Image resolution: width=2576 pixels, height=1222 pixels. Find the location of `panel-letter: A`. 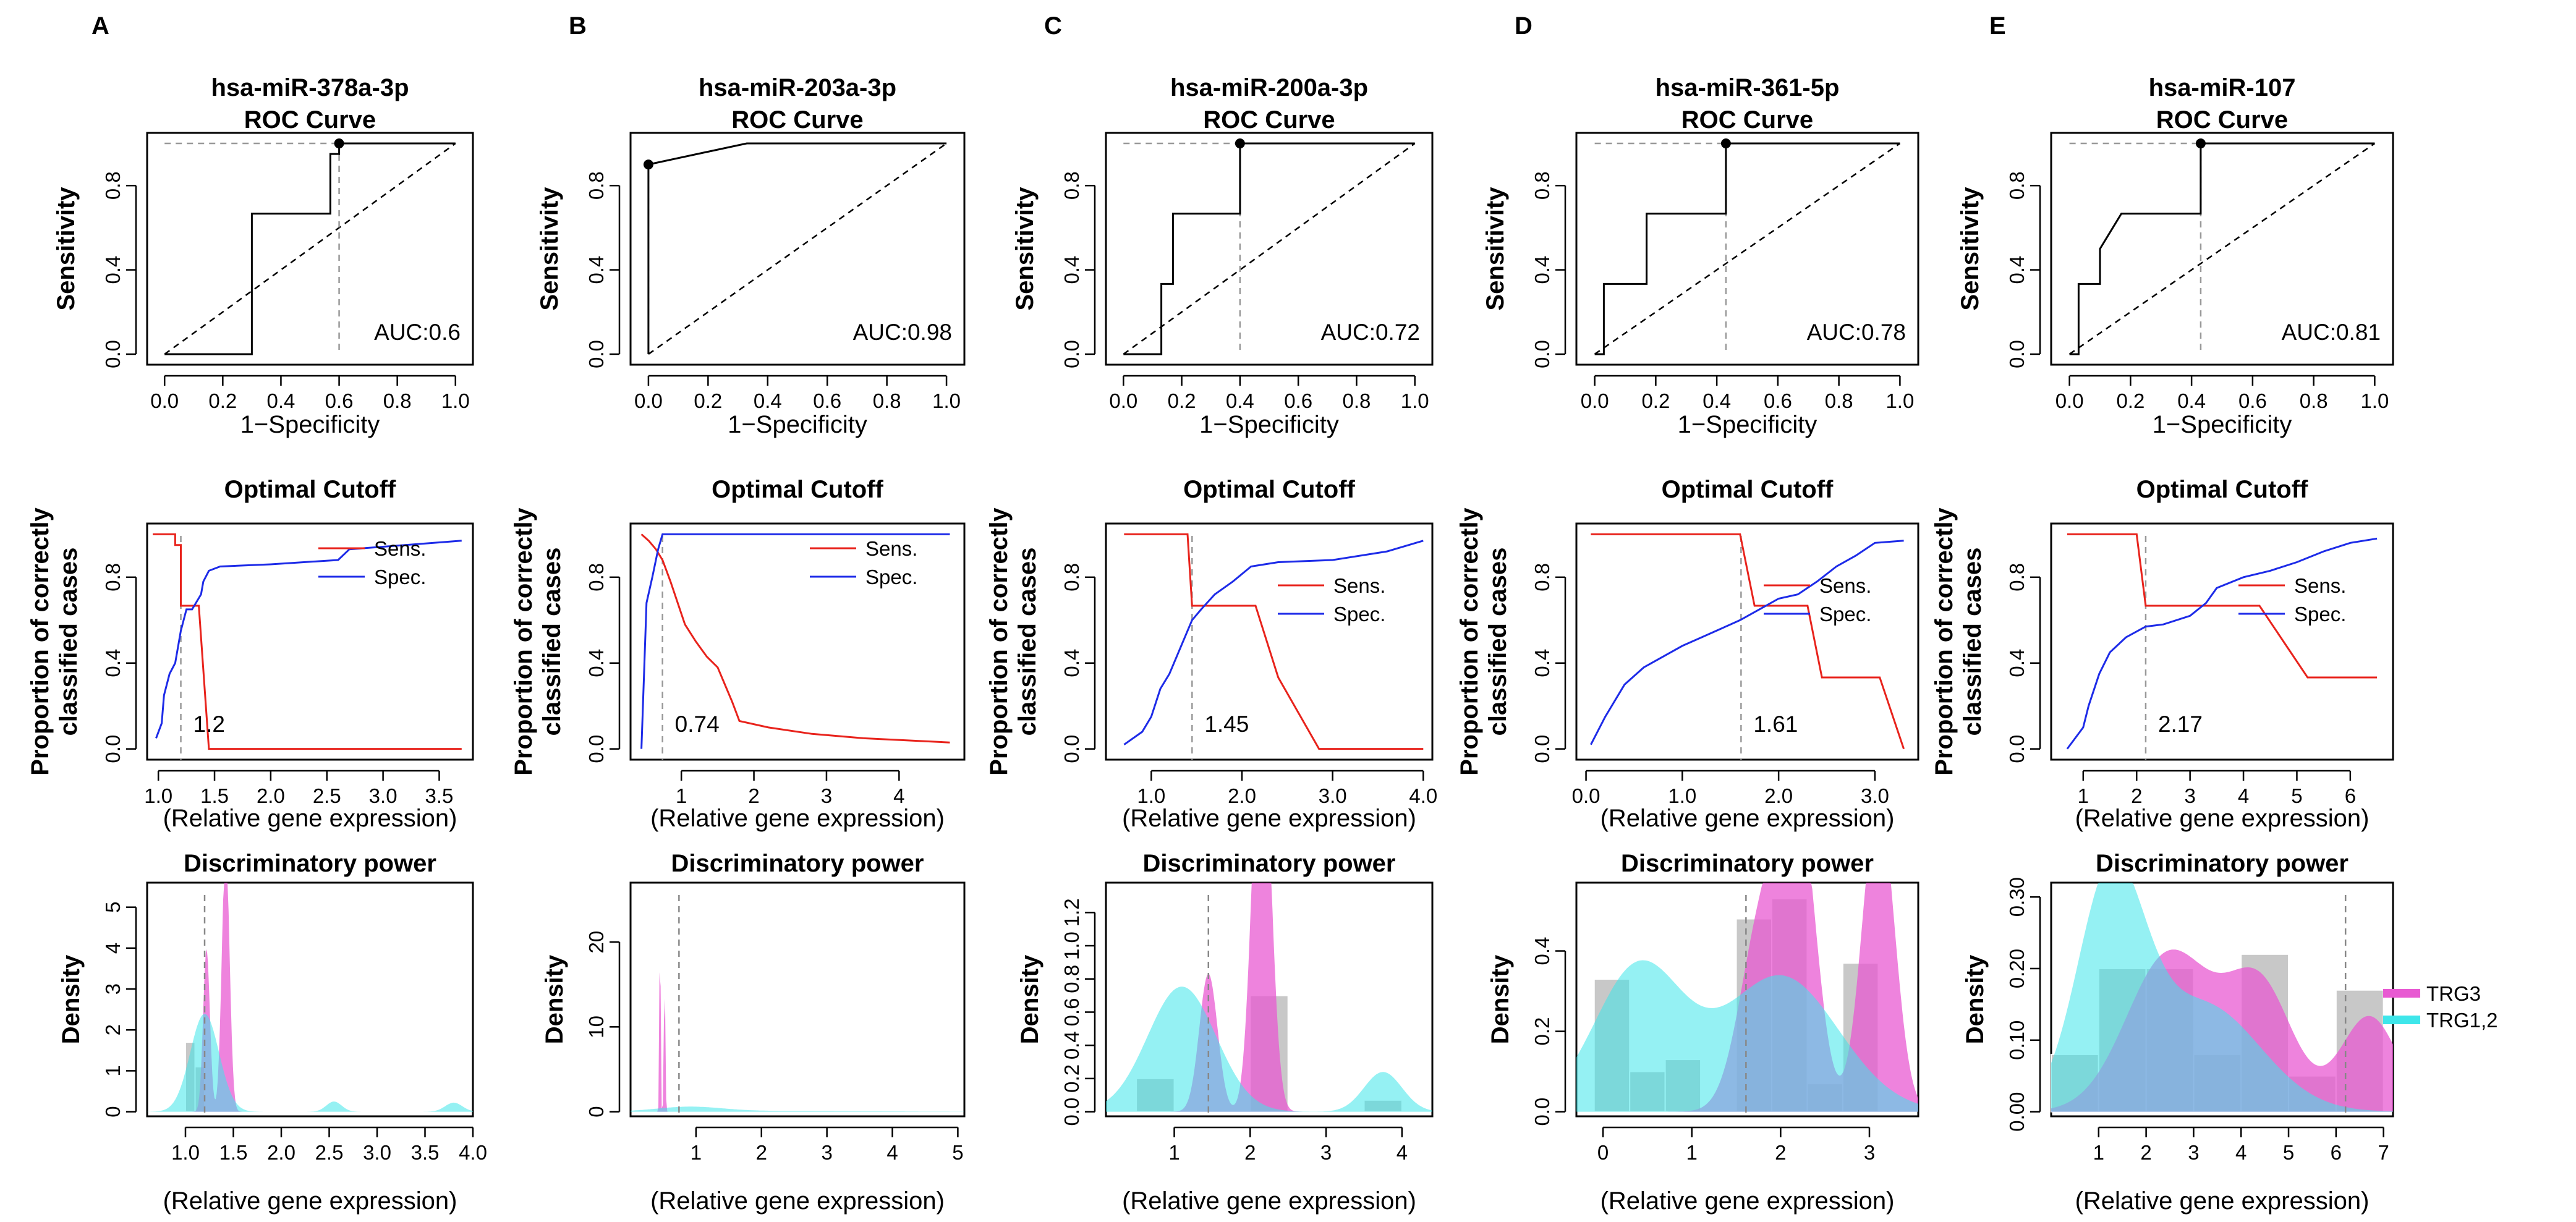

panel-letter: A is located at coordinates (100, 26).